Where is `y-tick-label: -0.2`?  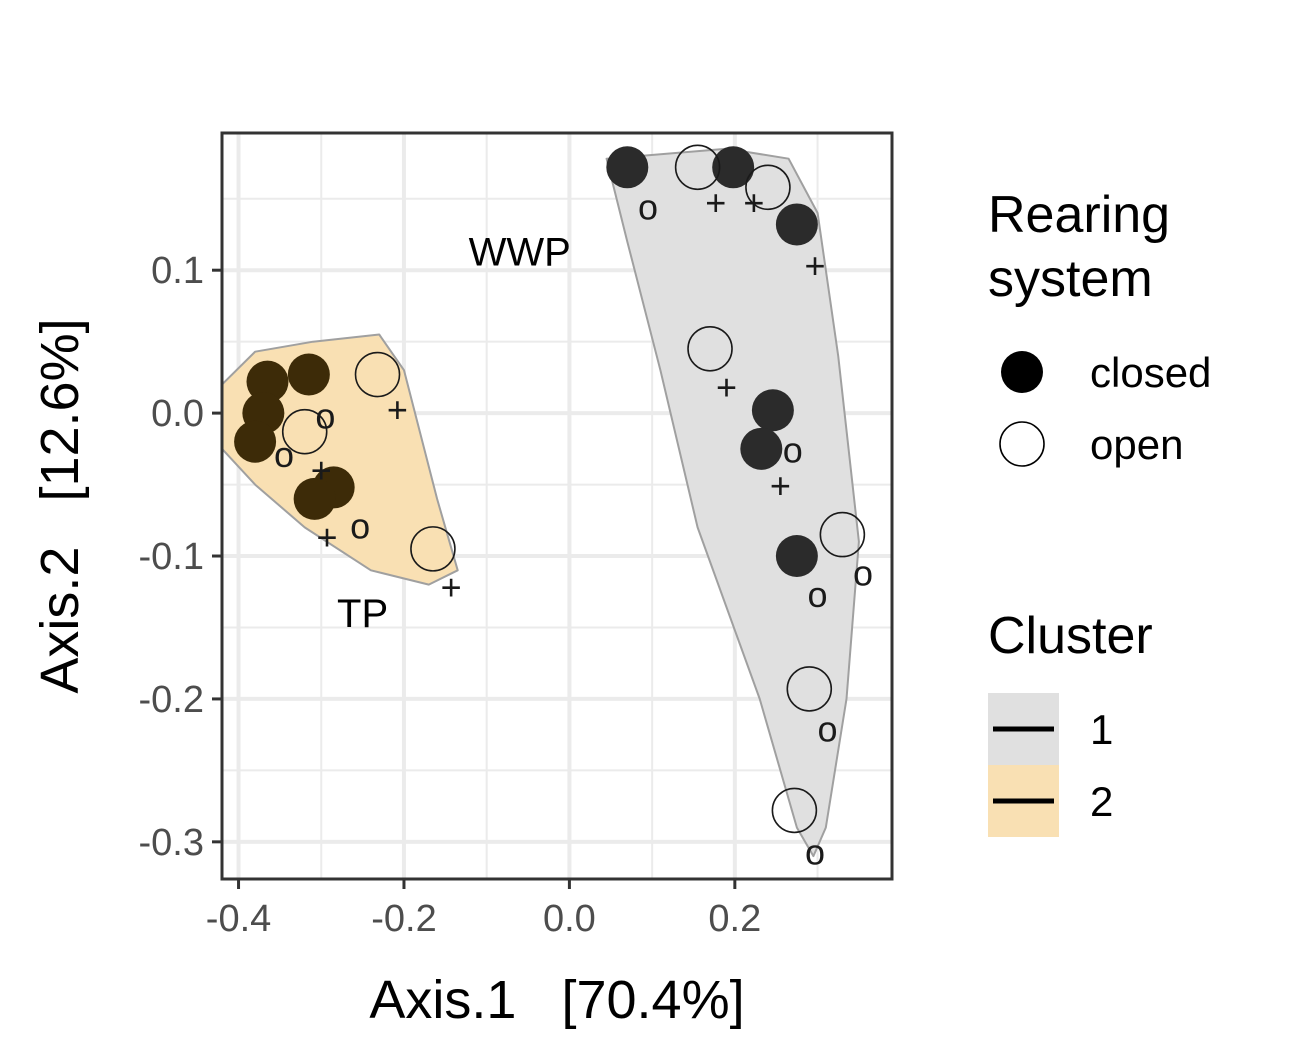 y-tick-label: -0.2 is located at coordinates (171, 700).